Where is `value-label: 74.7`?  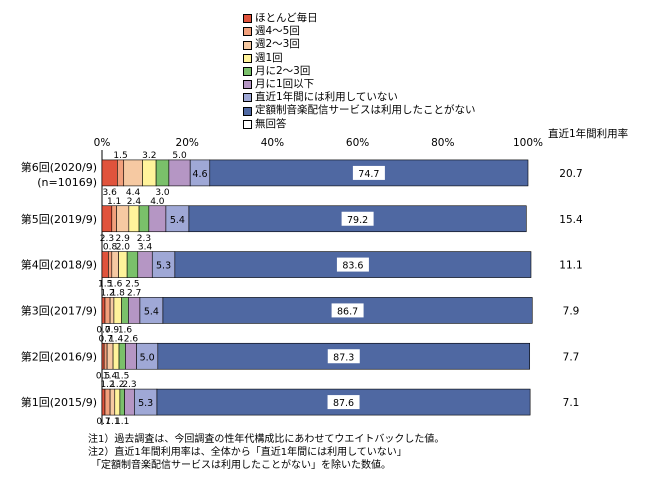 value-label: 74.7 is located at coordinates (368, 174).